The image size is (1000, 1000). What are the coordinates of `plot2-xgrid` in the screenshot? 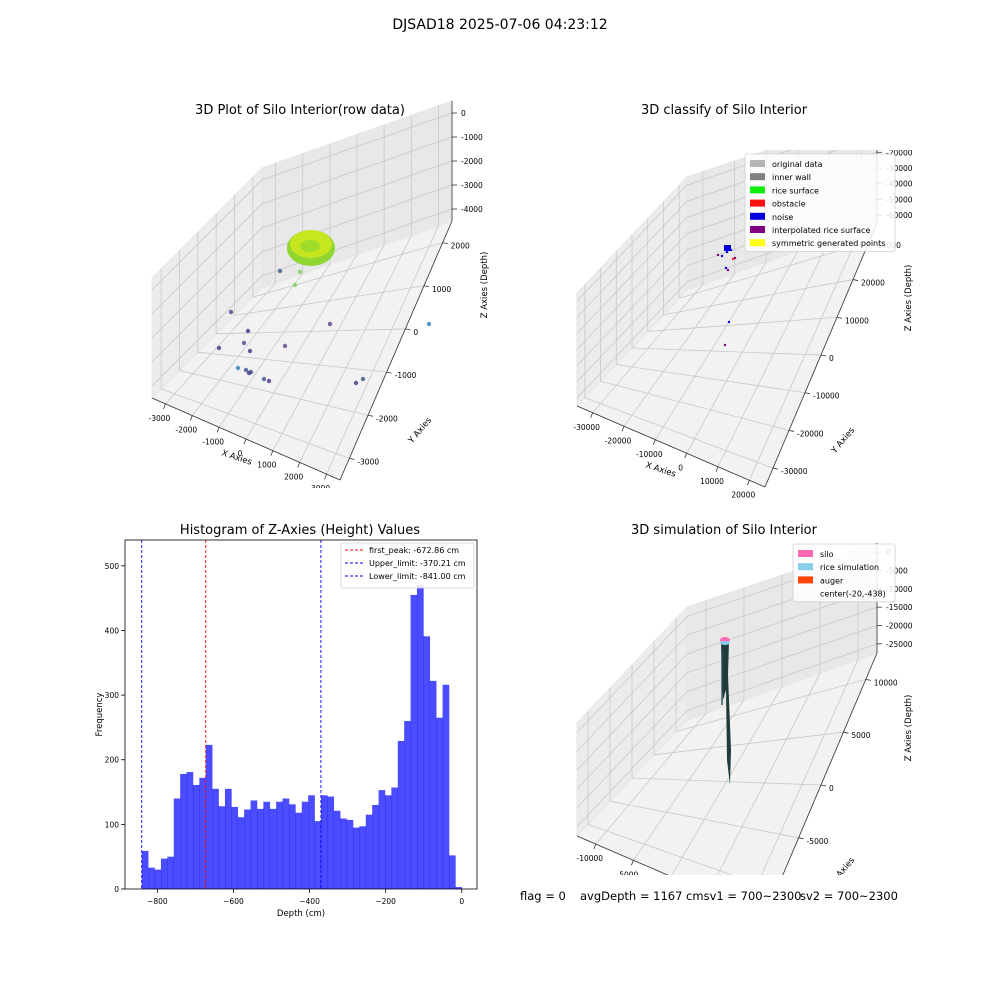 It's located at (679, 294).